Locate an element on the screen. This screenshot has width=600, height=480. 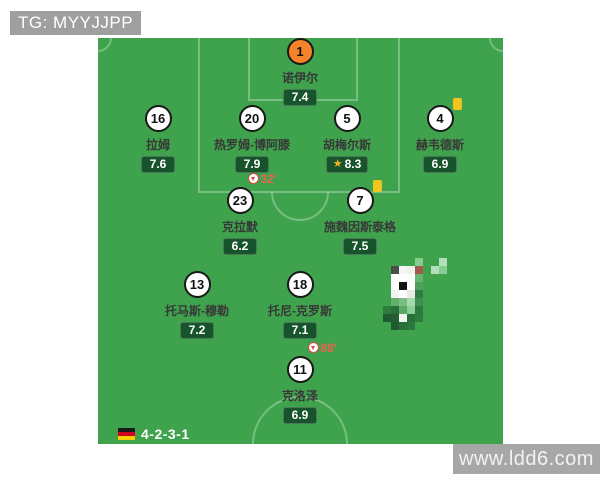
player-rating-badge: 7.6 is located at coordinates (158, 164).